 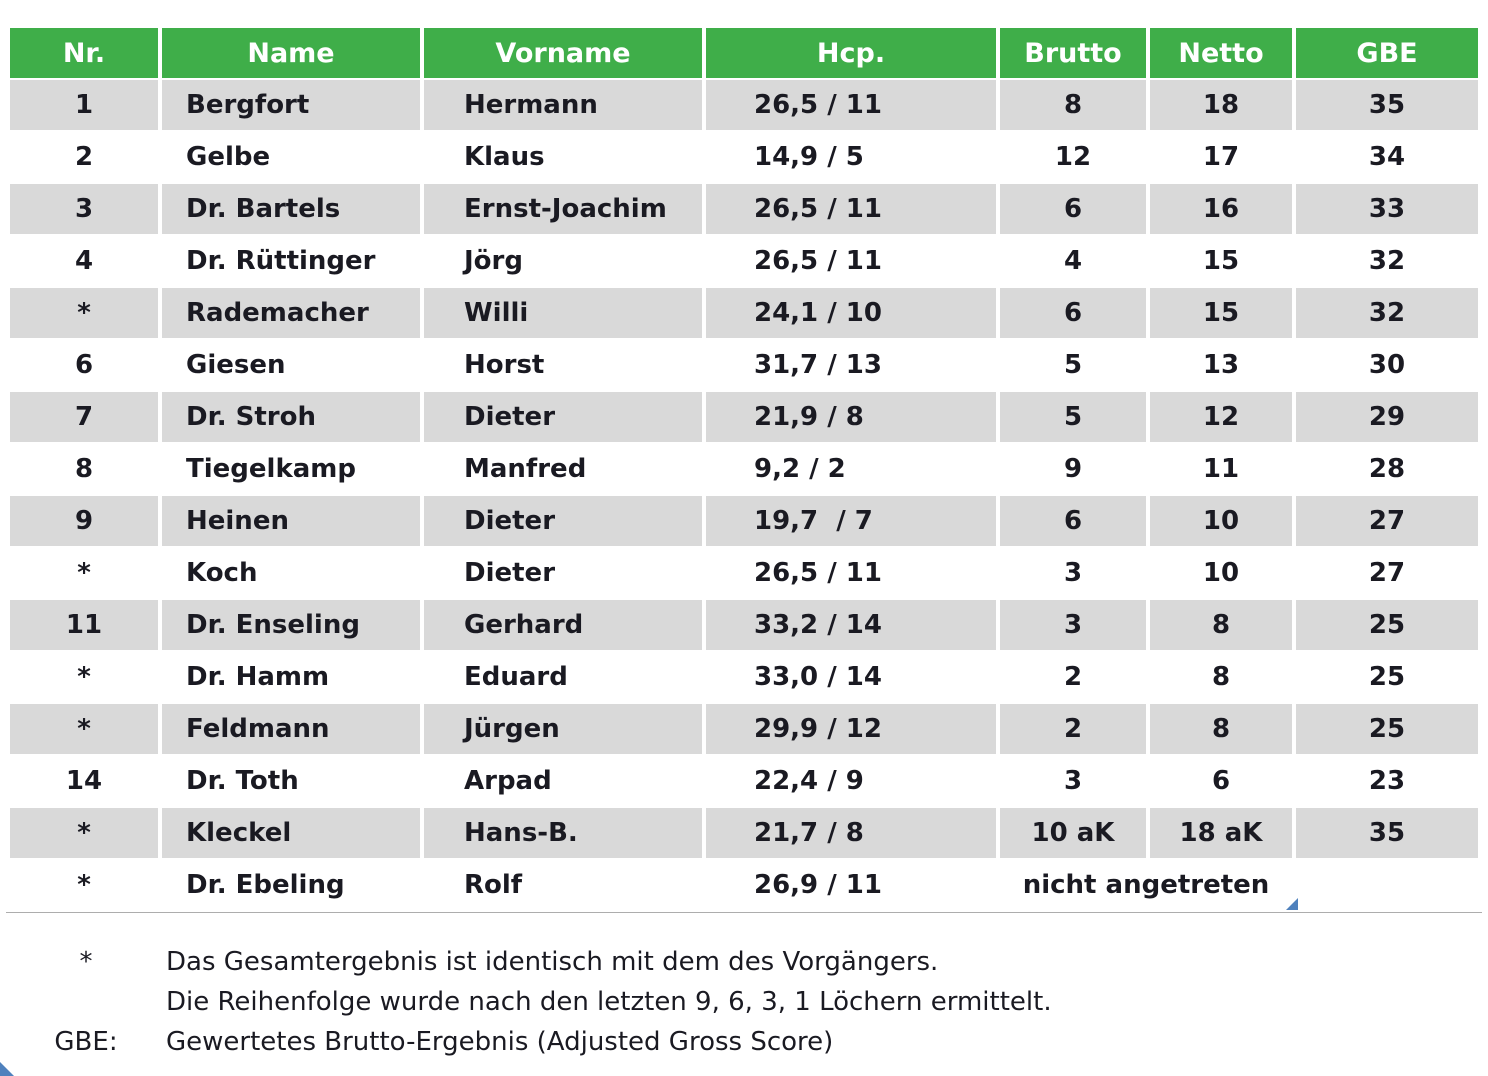 I want to click on cell-gbe: 29, so click(x=1387, y=417).